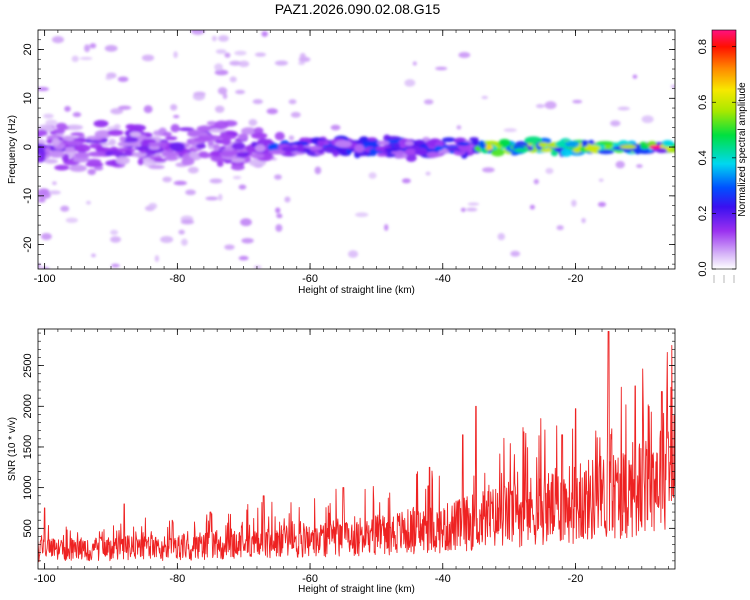 This screenshot has width=750, height=600. I want to click on snr-x-tick-label: -80, so click(177, 579).